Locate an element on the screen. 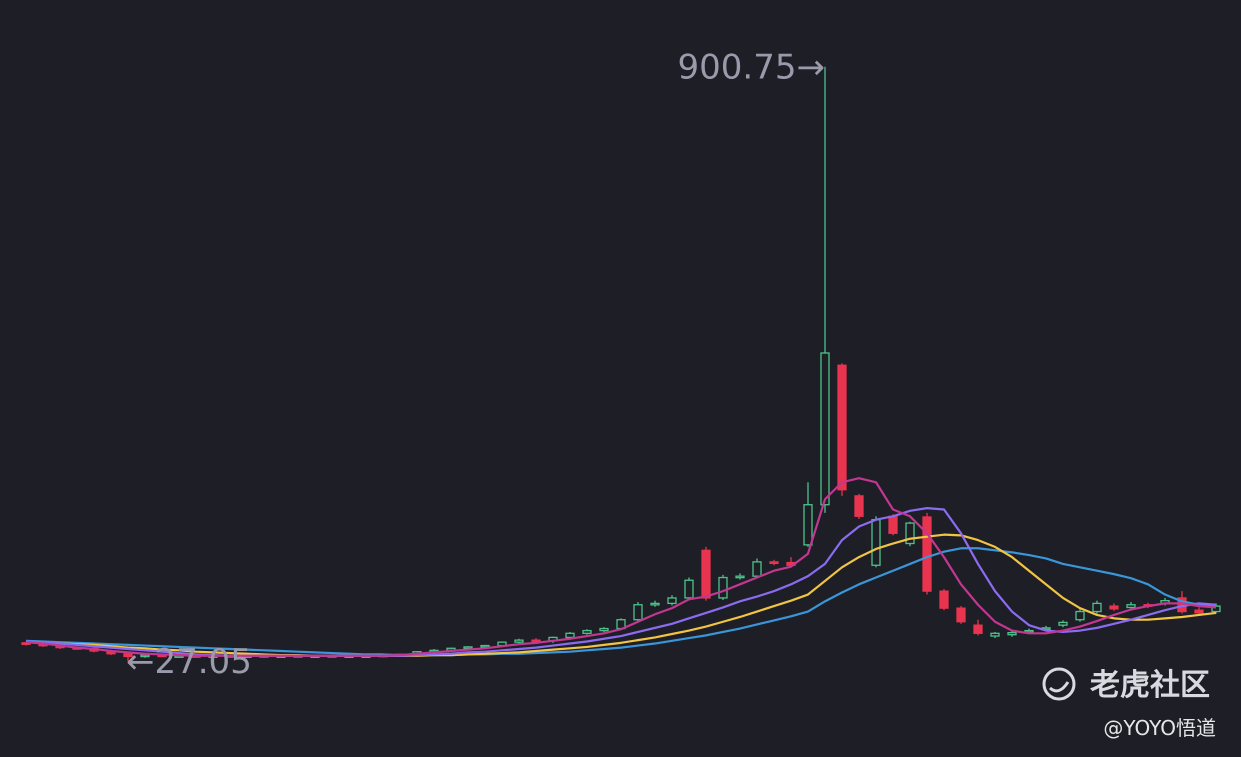 This screenshot has height=757, width=1241. max-annotation: 900.75→ is located at coordinates (751, 68).